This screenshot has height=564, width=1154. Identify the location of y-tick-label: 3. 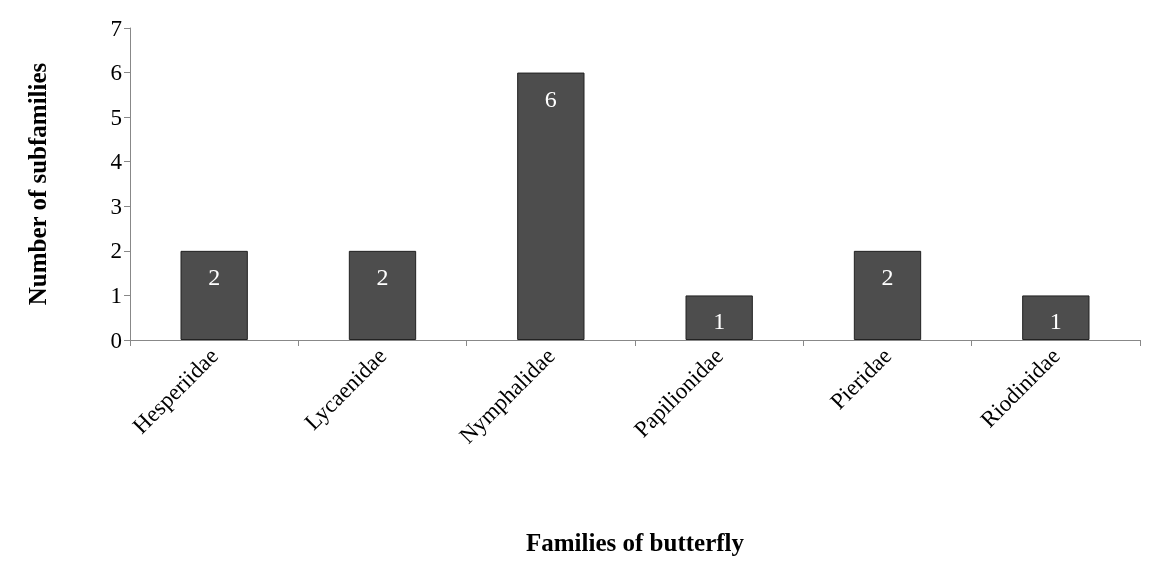
(116, 206).